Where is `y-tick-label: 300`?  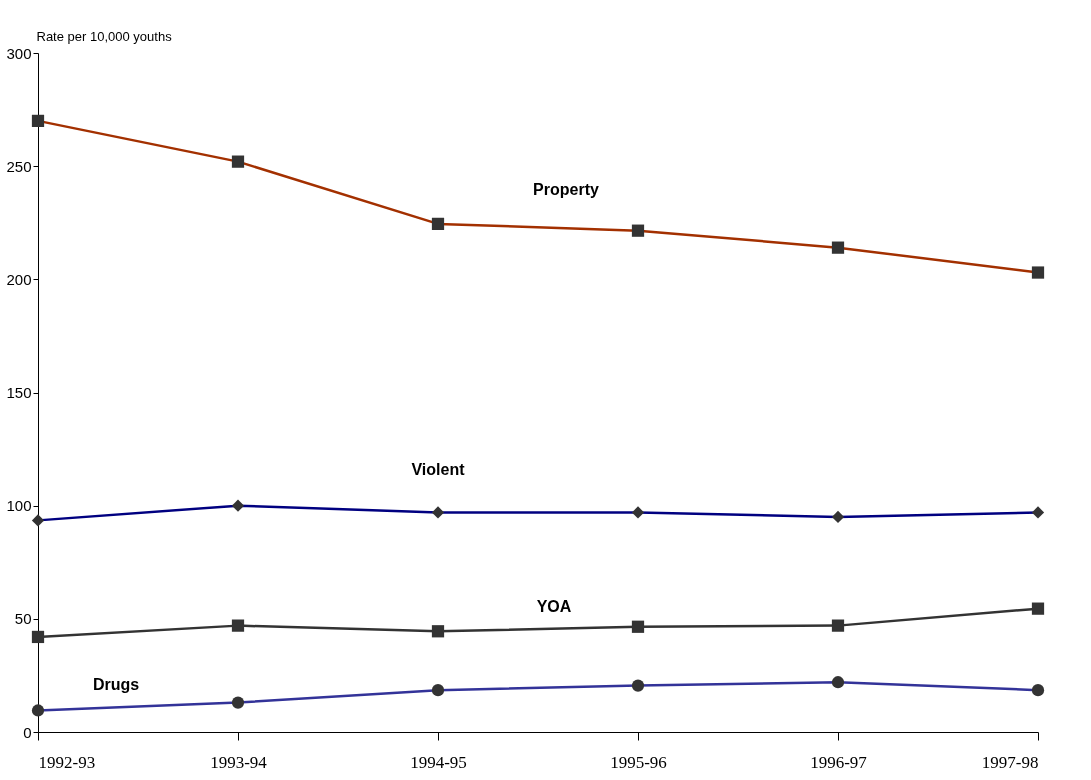
y-tick-label: 300 is located at coordinates (19, 53).